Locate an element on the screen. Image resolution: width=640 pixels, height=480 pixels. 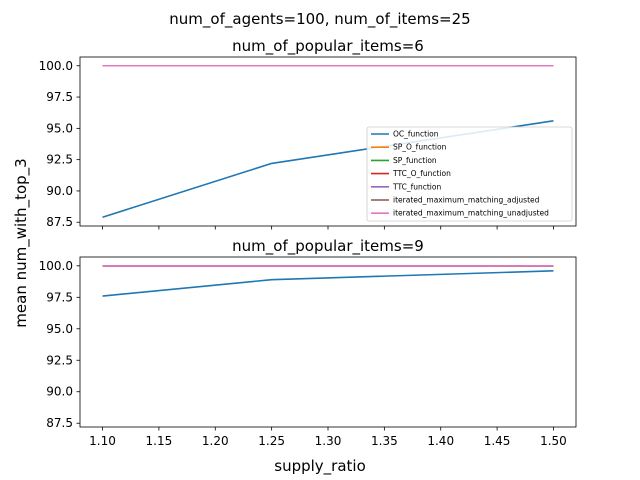
x-tick-label: 1.50 is located at coordinates (553, 441).